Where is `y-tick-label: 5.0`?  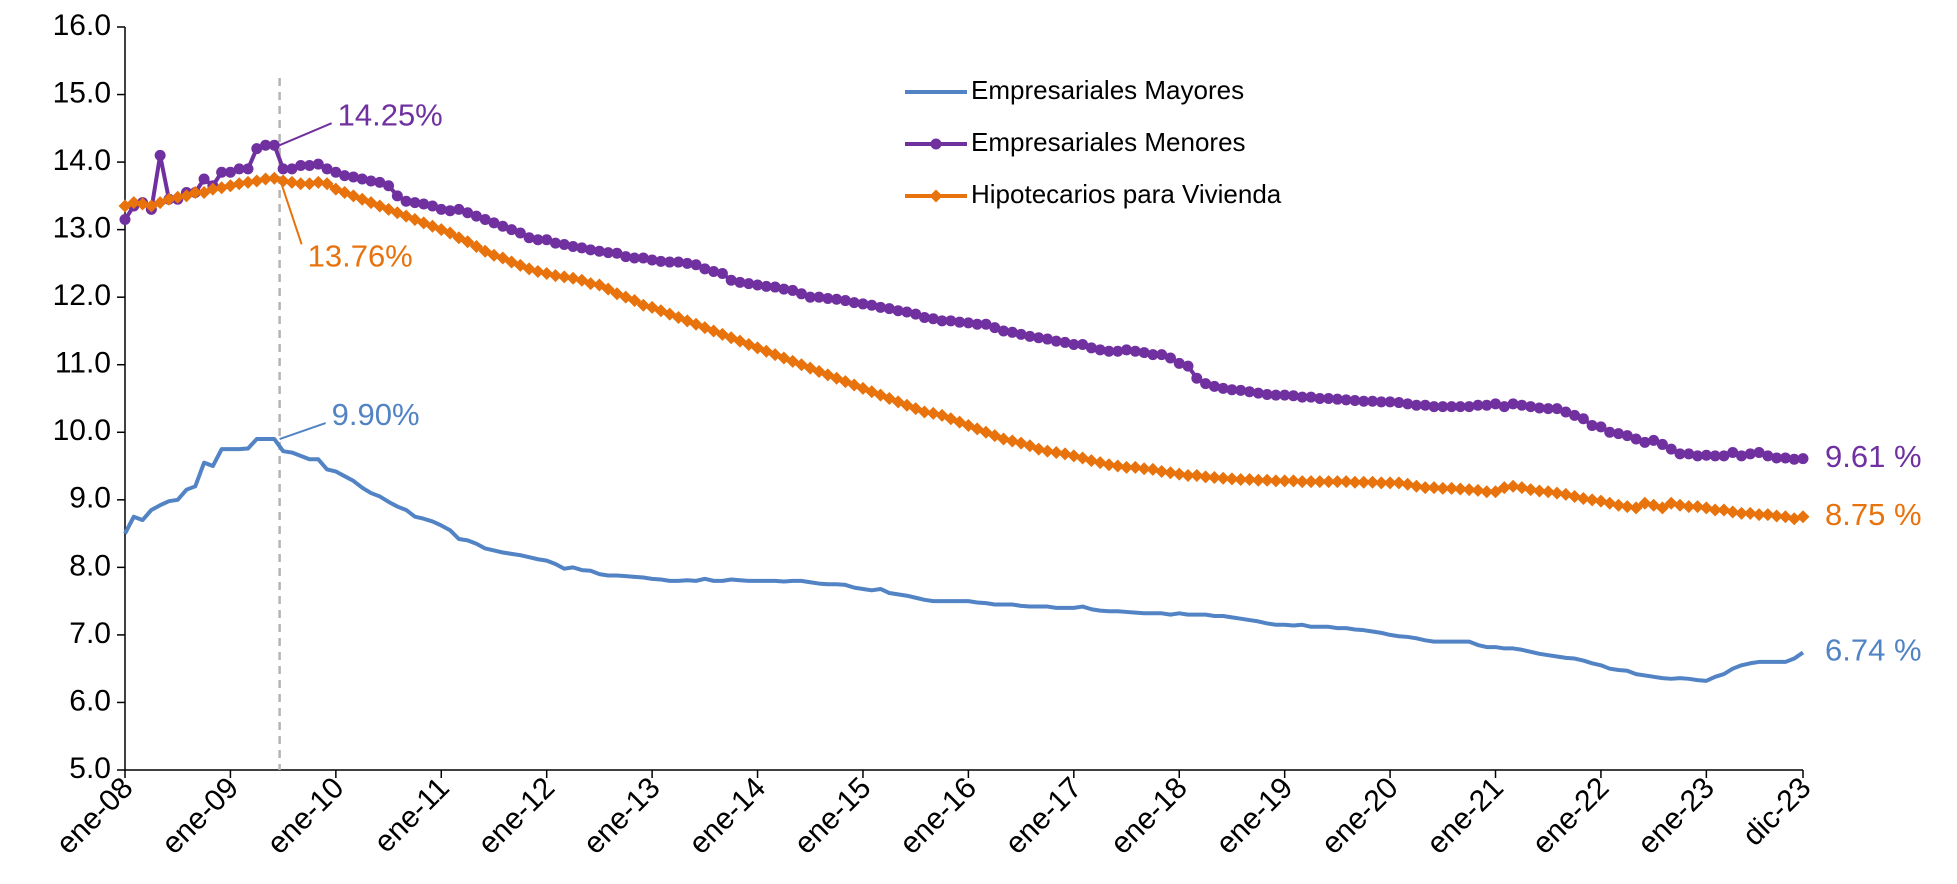
y-tick-label: 5.0 is located at coordinates (90, 768).